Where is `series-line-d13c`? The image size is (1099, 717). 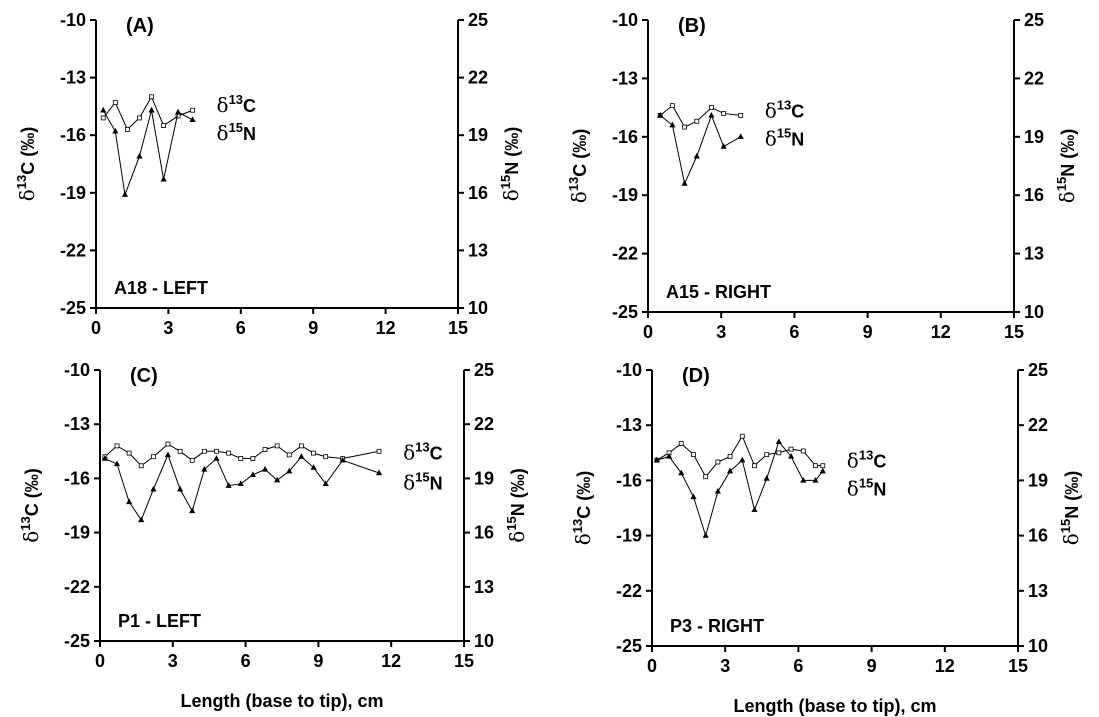 series-line-d13c is located at coordinates (147, 113).